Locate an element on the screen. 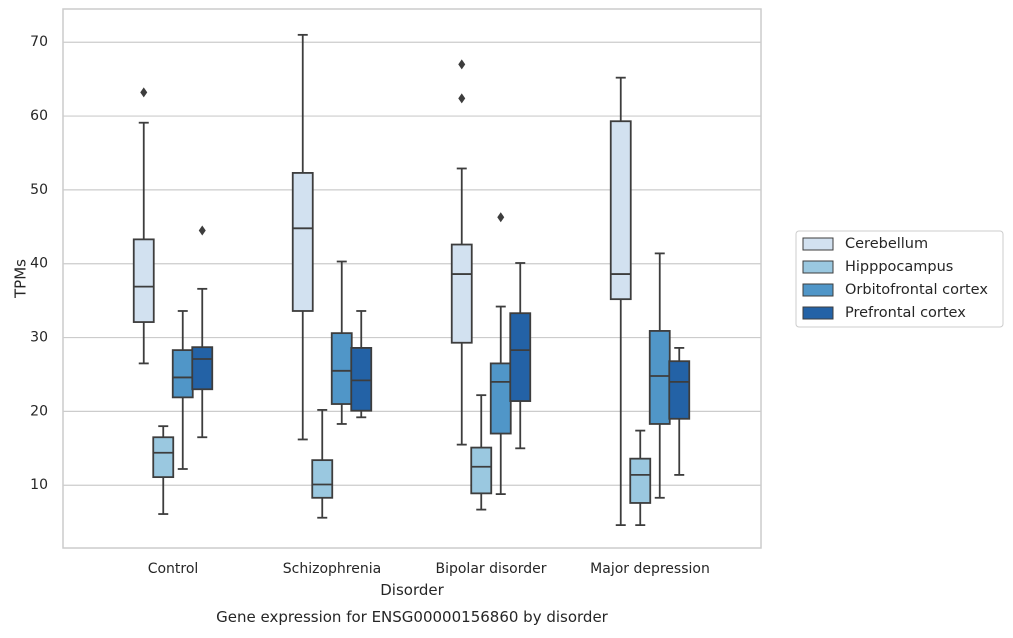 The height and width of the screenshot is (638, 1013). y-tick-label: 40 is located at coordinates (39, 264).